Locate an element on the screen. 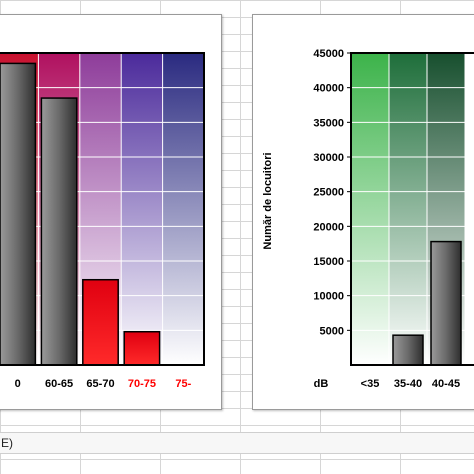 The height and width of the screenshot is (474, 474). x-tick-label: 40-45 is located at coordinates (446, 384).